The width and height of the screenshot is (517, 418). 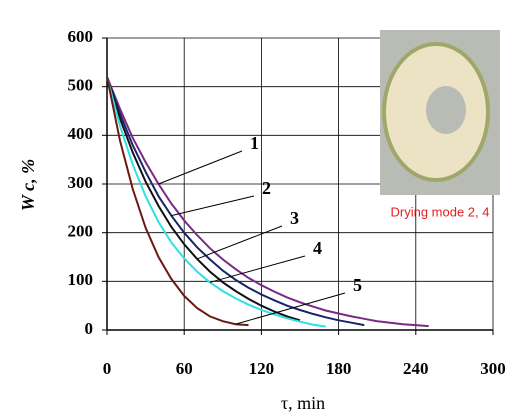 I want to click on series-label: 1, so click(x=254, y=143).